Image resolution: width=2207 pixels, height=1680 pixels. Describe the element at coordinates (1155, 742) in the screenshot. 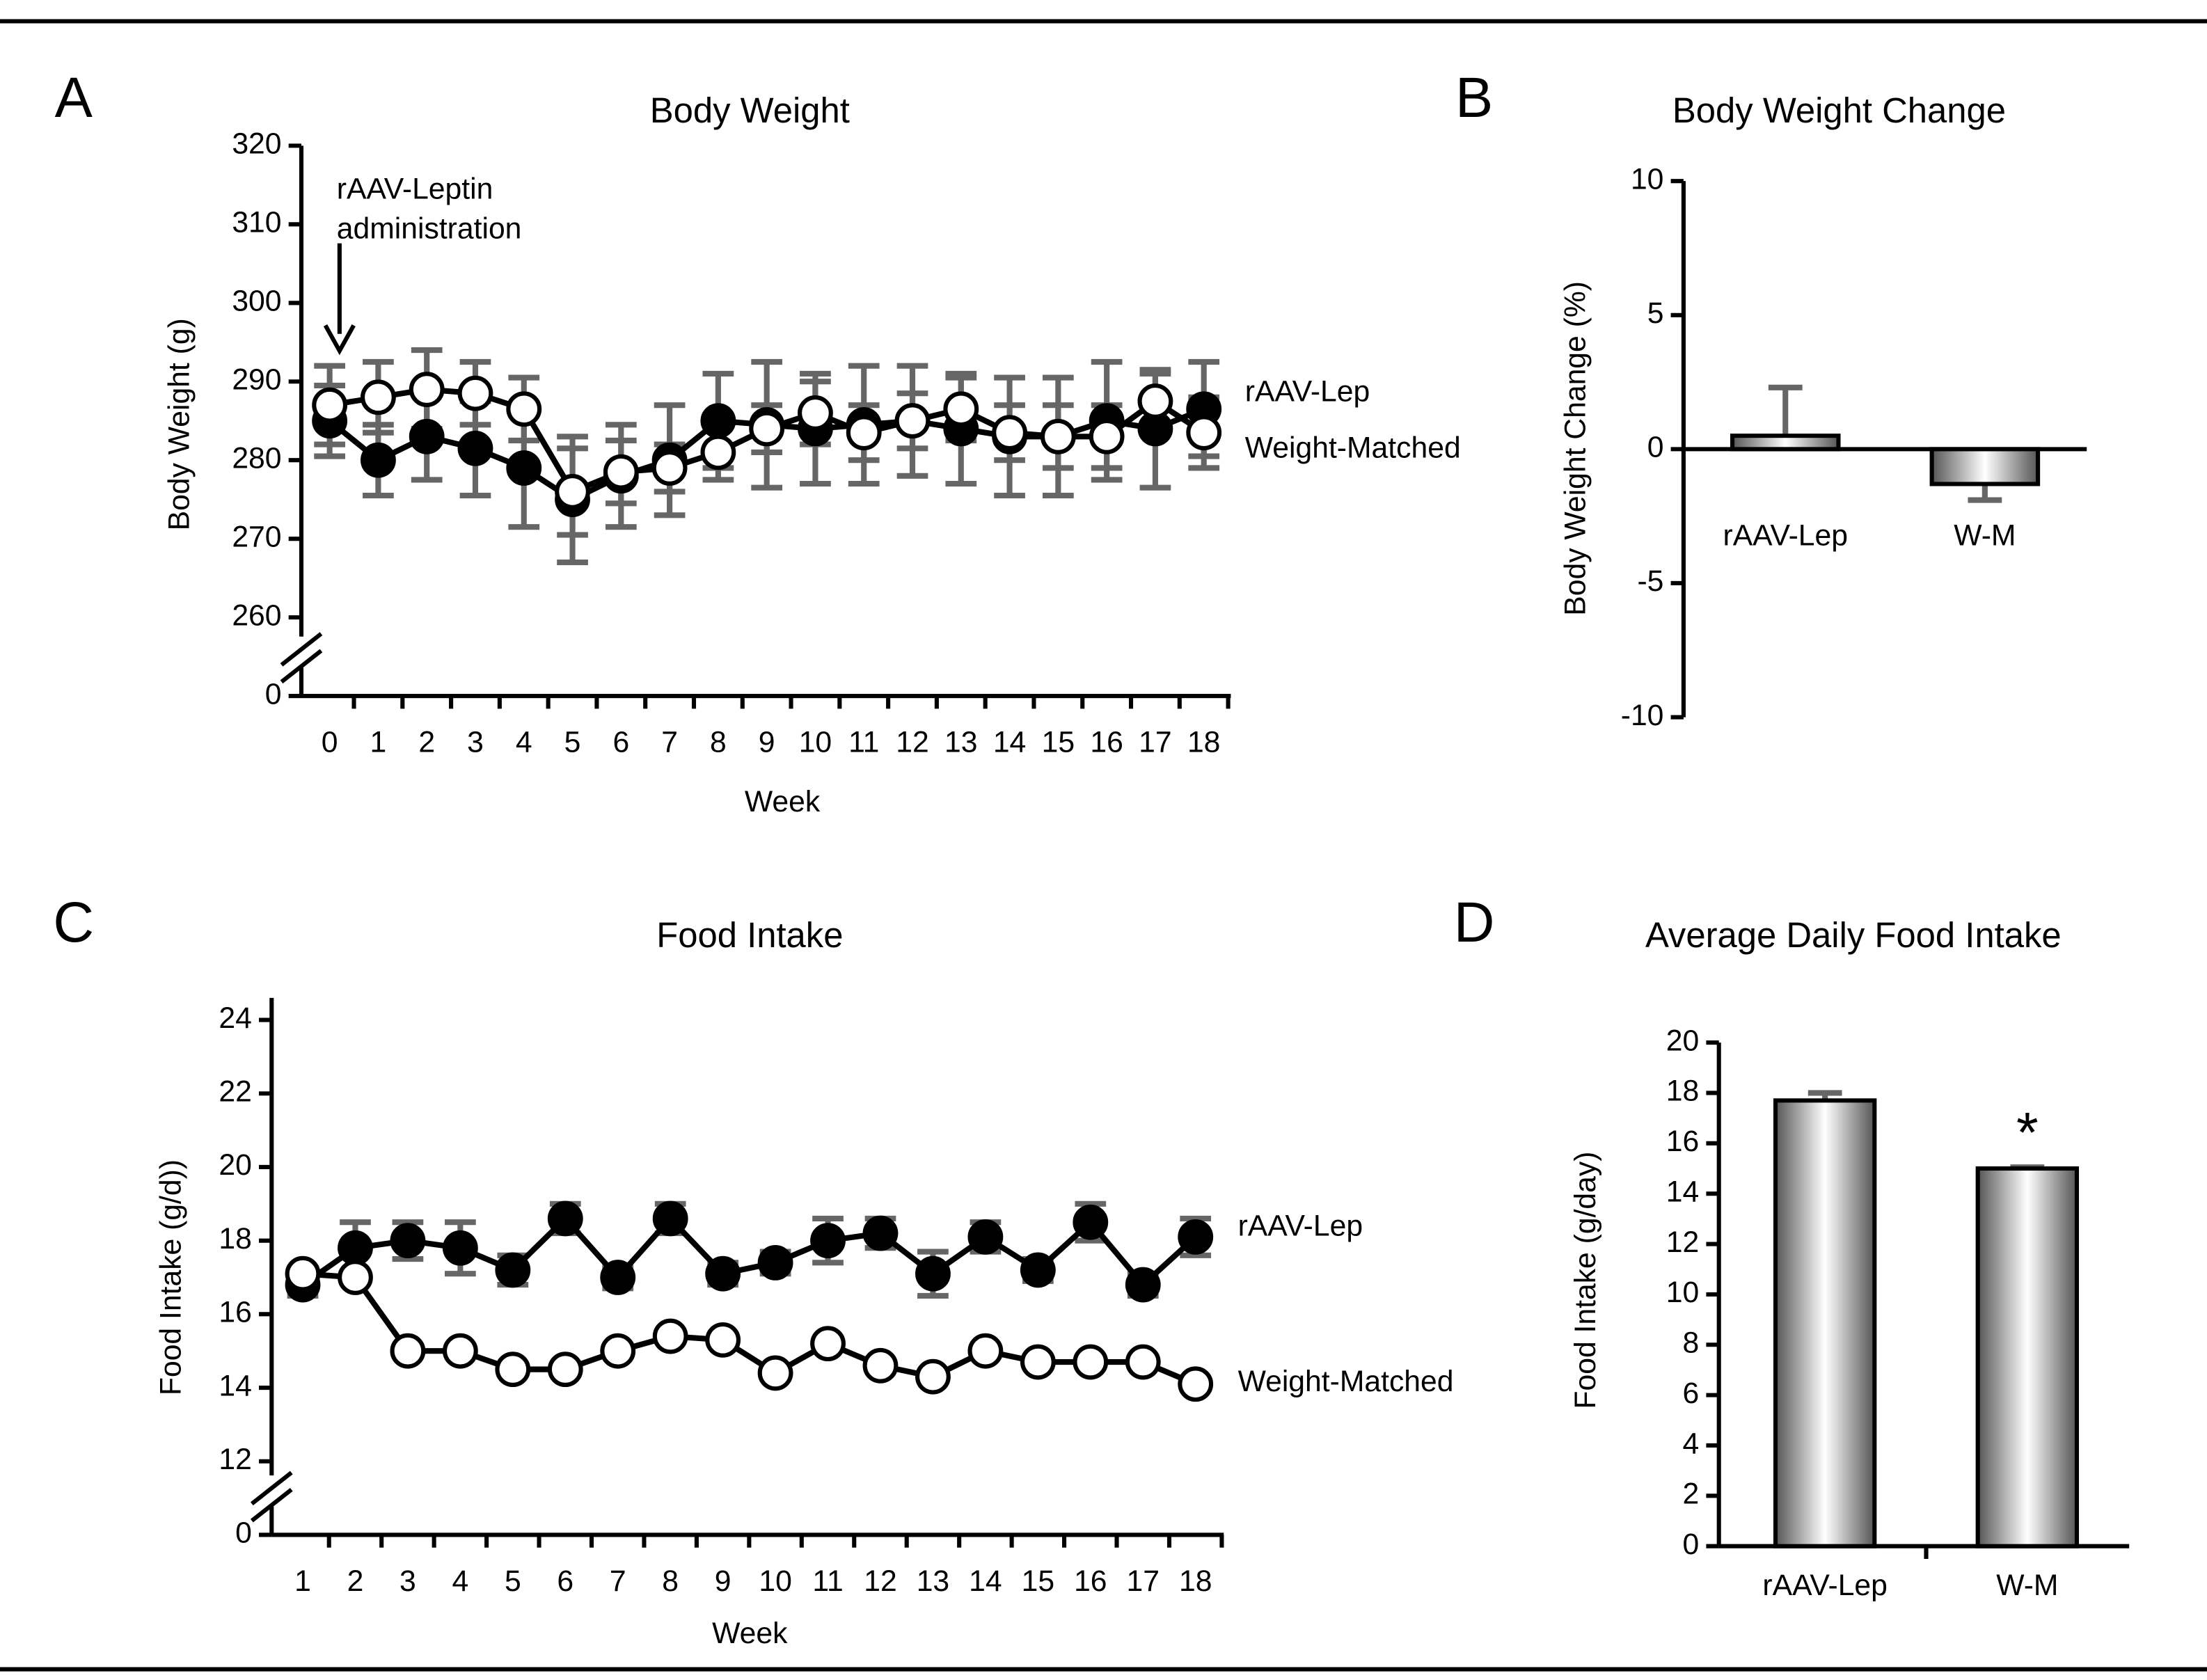

I see `x-tick-label: 17` at that location.